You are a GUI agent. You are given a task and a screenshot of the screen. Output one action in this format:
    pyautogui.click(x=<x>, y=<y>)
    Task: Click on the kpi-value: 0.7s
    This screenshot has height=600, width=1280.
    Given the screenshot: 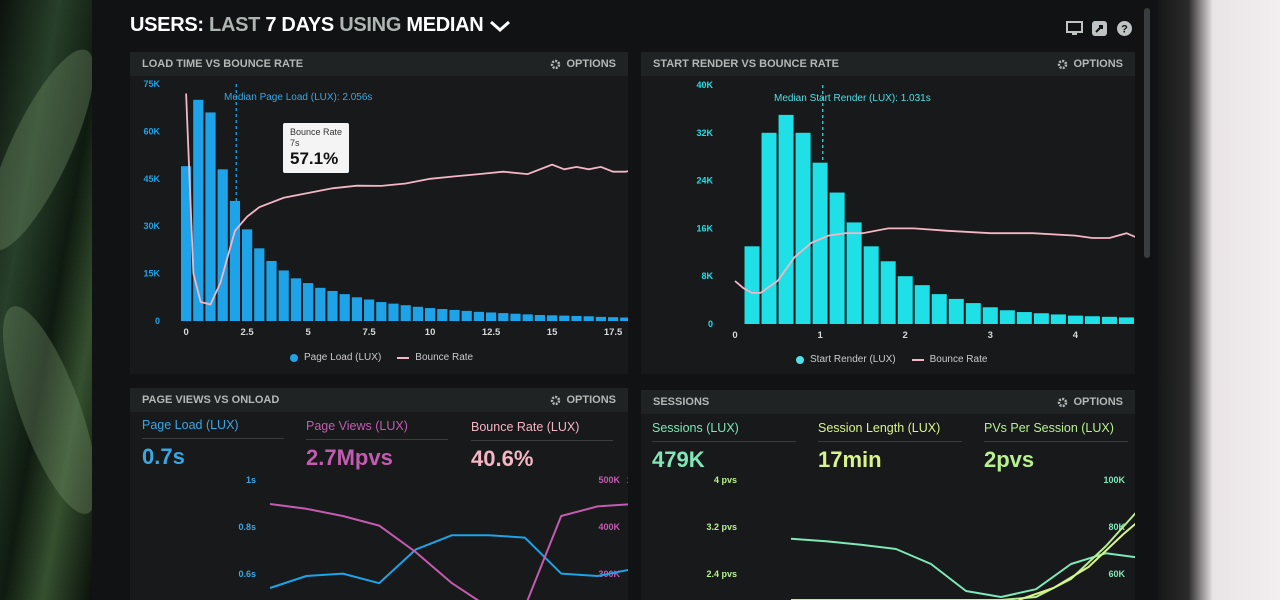 What is the action you would take?
    pyautogui.click(x=163, y=456)
    